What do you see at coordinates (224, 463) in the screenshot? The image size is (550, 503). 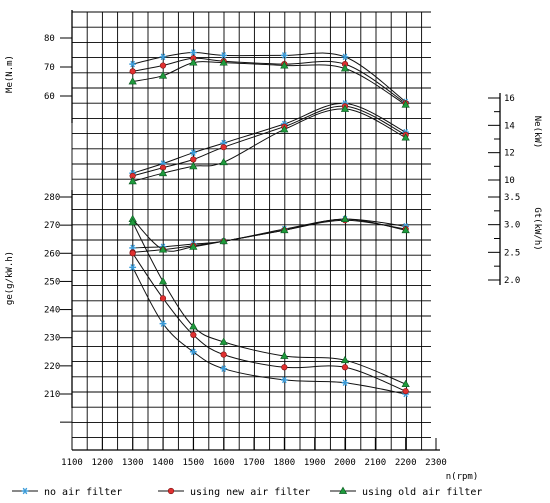 I see `x-axis-tick-label: 1600` at bounding box center [224, 463].